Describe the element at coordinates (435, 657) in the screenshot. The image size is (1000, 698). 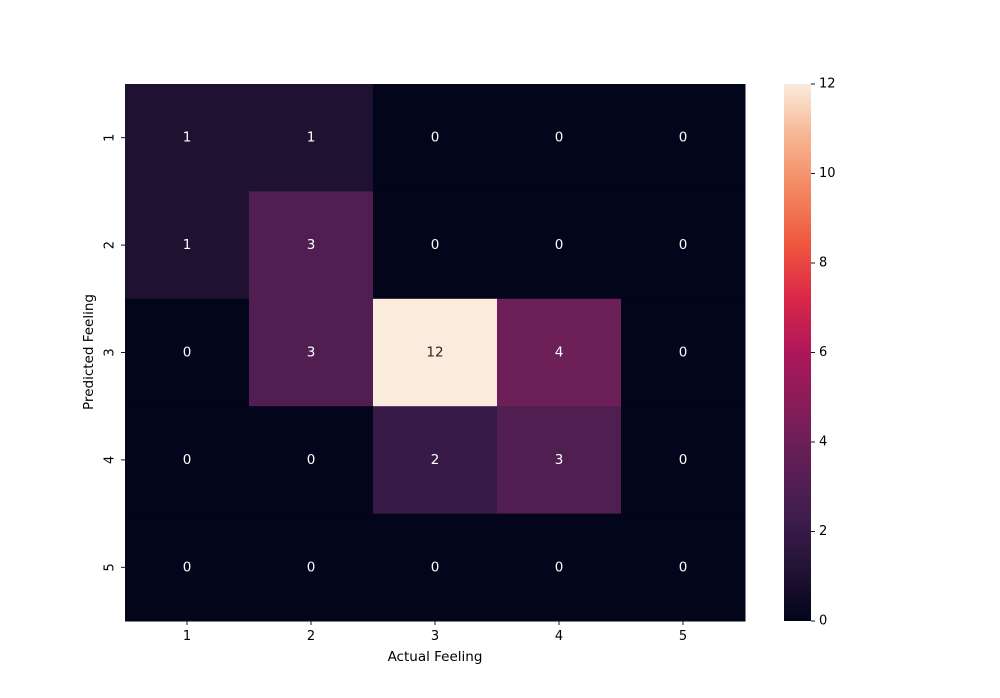
I see `x-axis-label: Actual Feeling` at that location.